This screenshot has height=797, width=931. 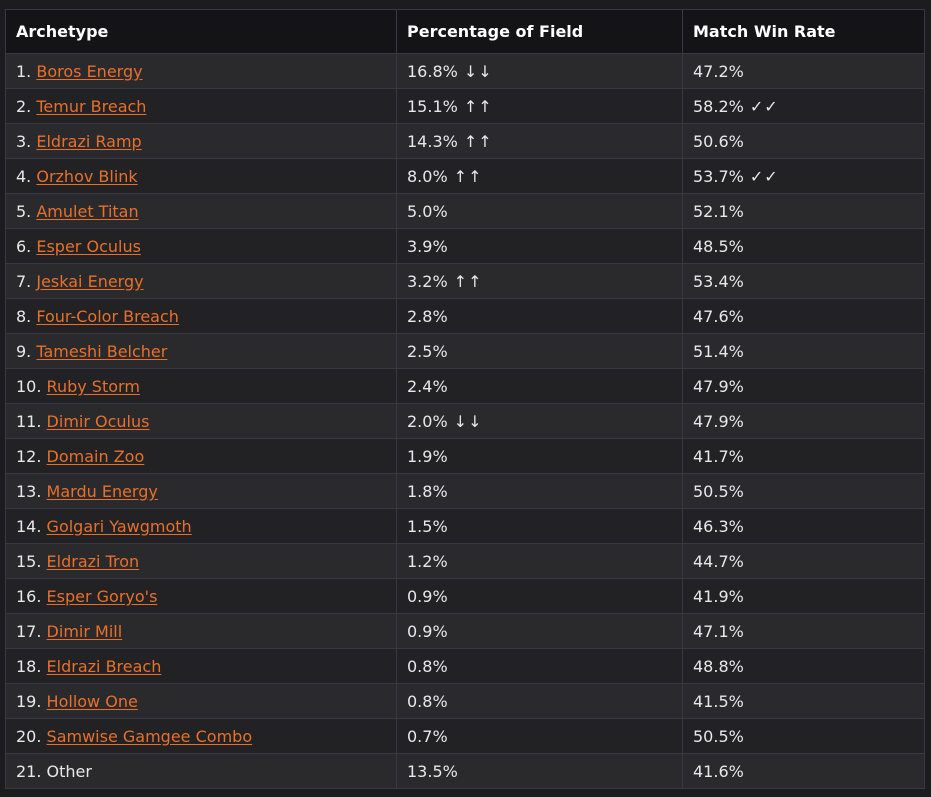 What do you see at coordinates (803, 666) in the screenshot?
I see `win-rate-cell: 48.8%` at bounding box center [803, 666].